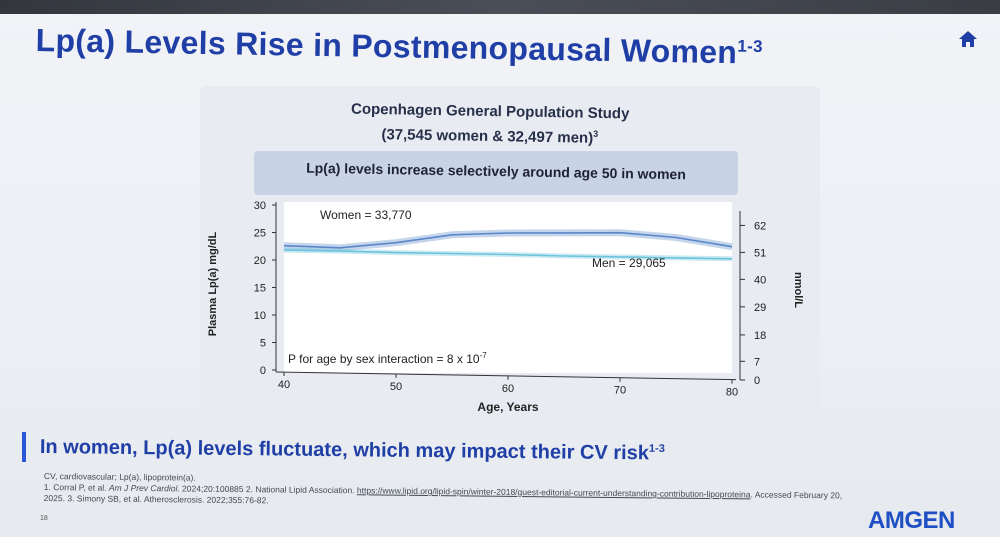 The width and height of the screenshot is (1000, 537). What do you see at coordinates (263, 371) in the screenshot?
I see `y-tick-label: 0` at bounding box center [263, 371].